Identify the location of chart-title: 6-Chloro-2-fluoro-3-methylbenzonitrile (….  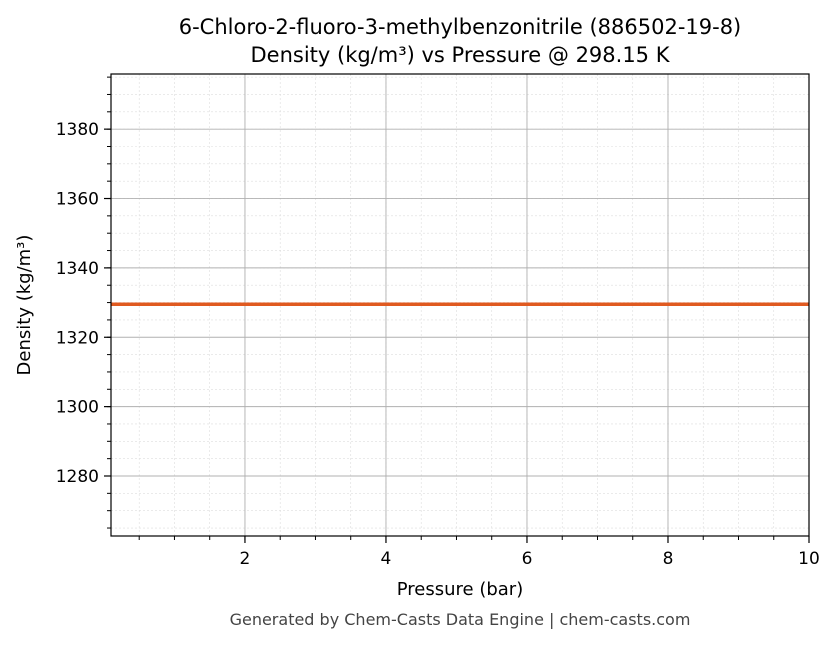
(460, 27).